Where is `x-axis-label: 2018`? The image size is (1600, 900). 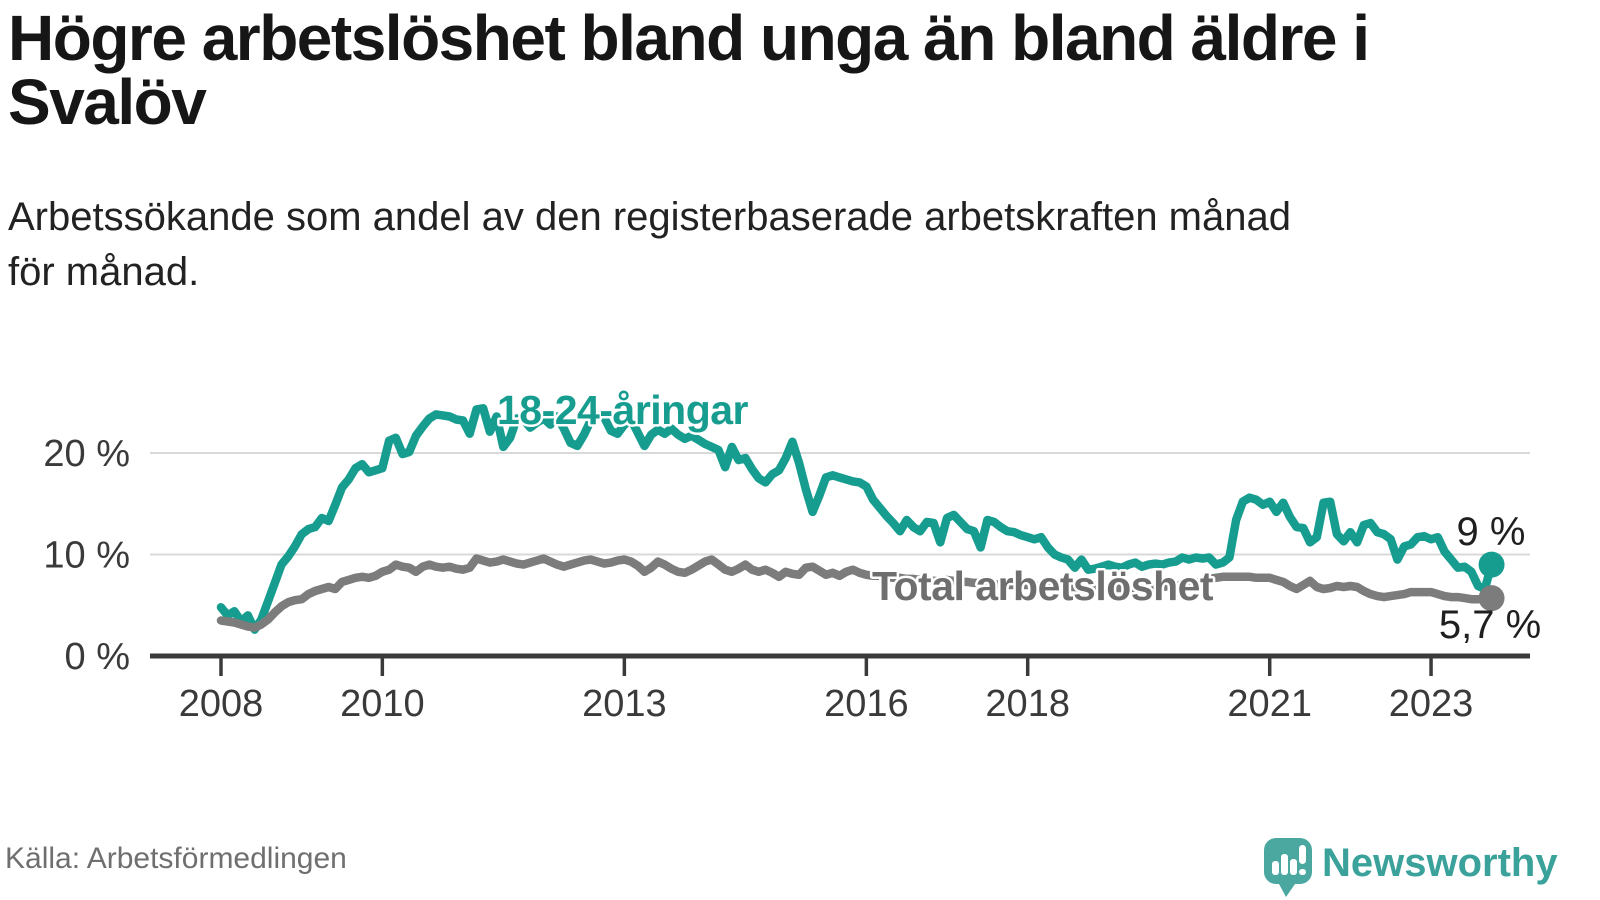
x-axis-label: 2018 is located at coordinates (1027, 704).